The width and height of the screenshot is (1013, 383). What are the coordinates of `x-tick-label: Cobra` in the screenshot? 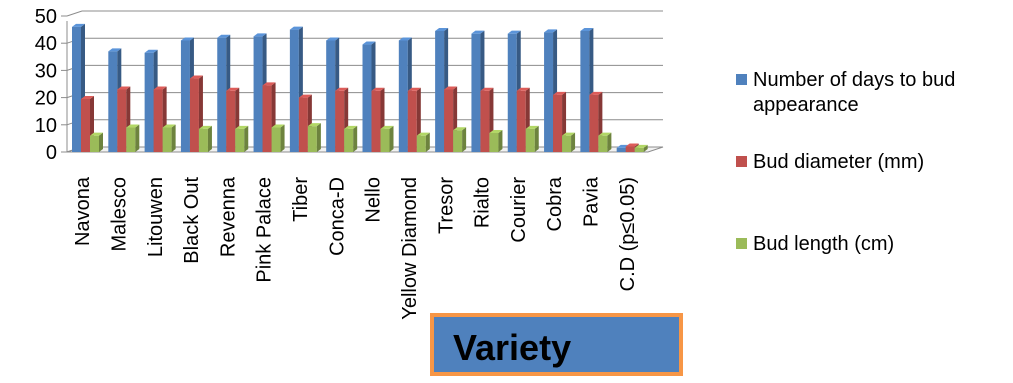 It's located at (555, 203).